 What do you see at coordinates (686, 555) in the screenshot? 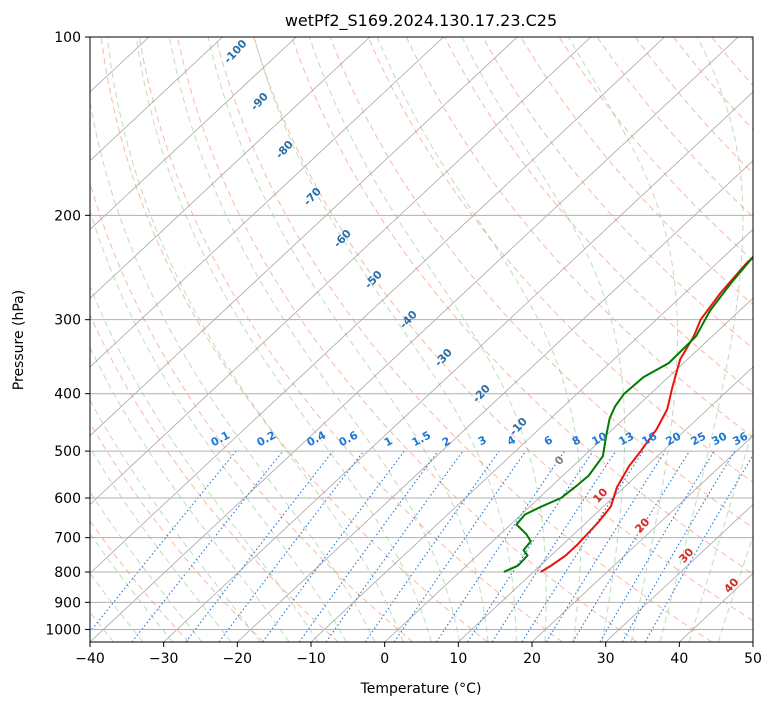
I see `dry-adiabat-label: 30` at bounding box center [686, 555].